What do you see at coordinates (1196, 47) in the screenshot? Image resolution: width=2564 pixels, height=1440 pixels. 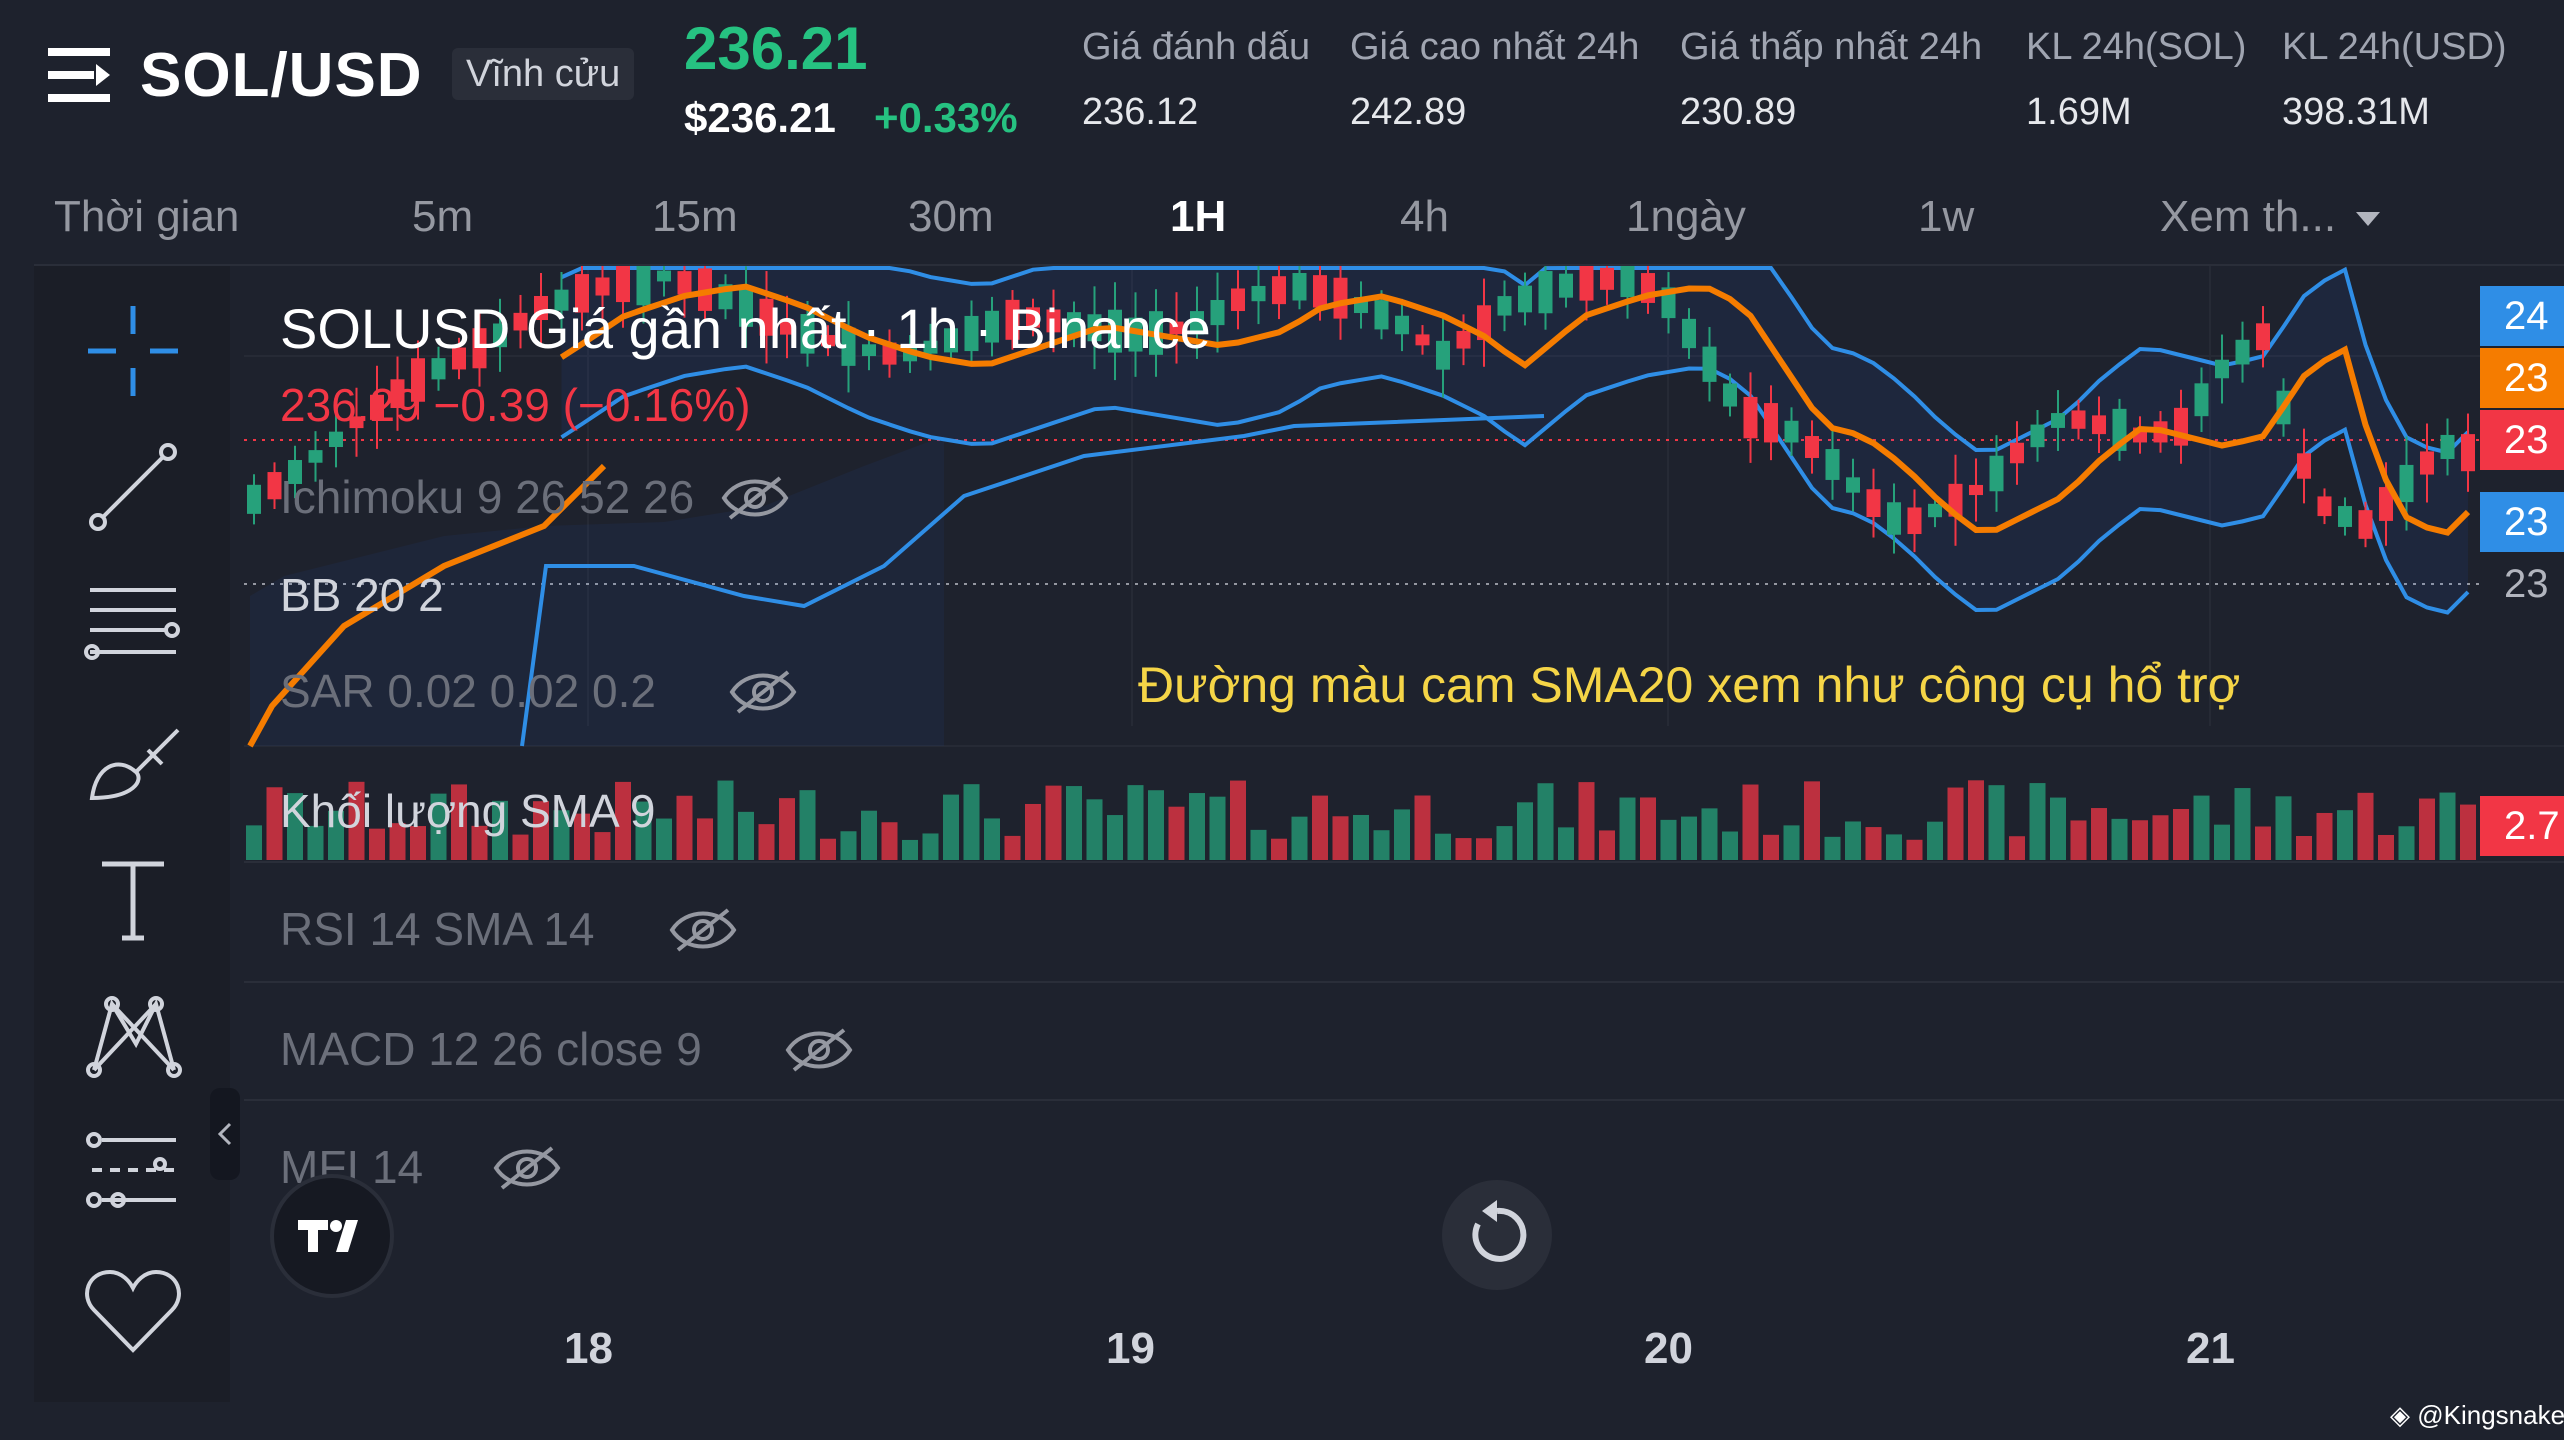 I see `stat-label: Giá đánh dấu` at bounding box center [1196, 47].